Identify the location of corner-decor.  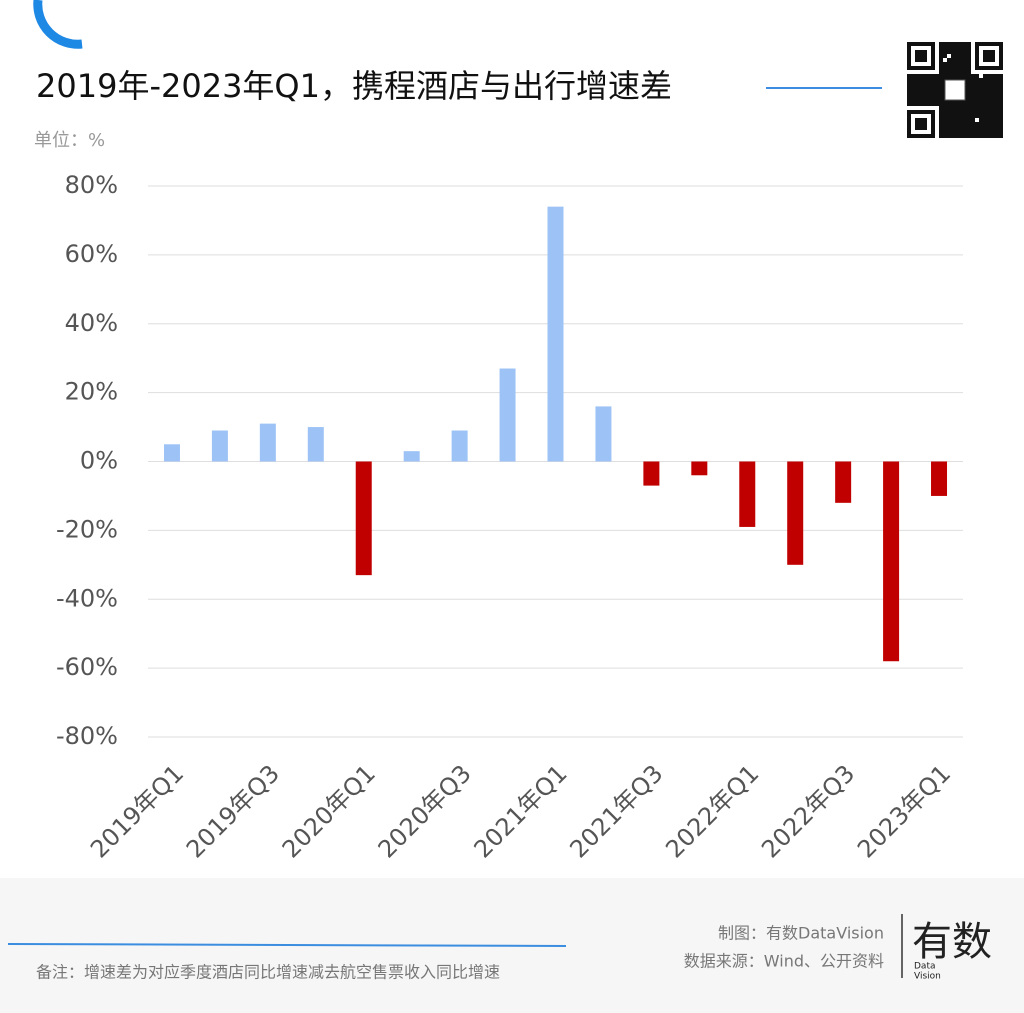
(58, 24).